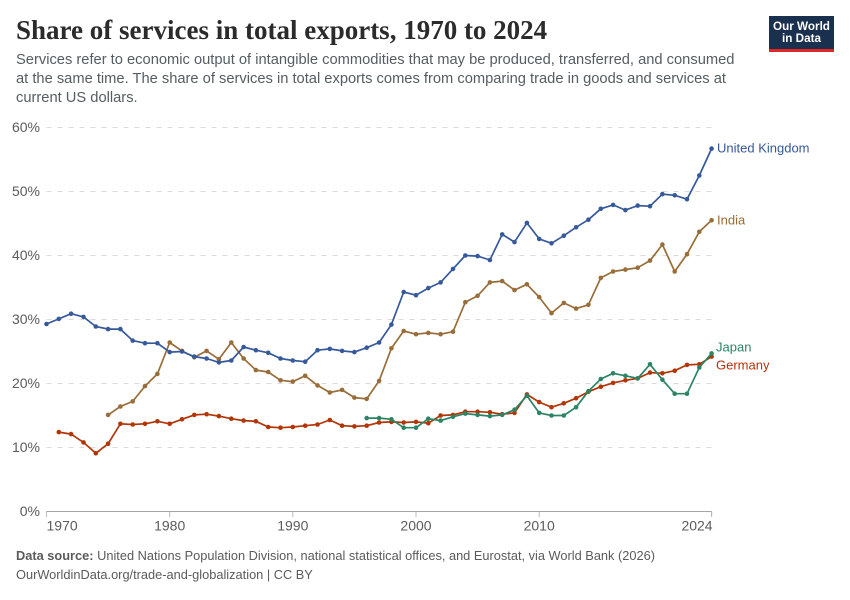 The width and height of the screenshot is (850, 600). What do you see at coordinates (539, 526) in the screenshot?
I see `svg-text: 2010` at bounding box center [539, 526].